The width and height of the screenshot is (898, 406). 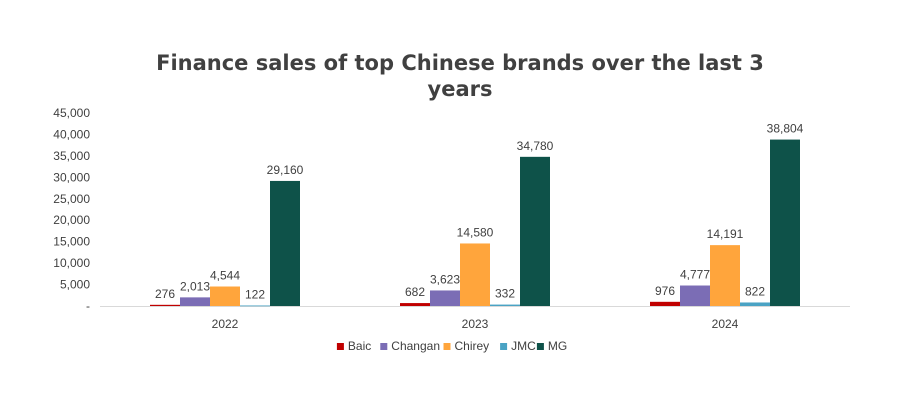 I want to click on x-tick-label: 2022, so click(x=225, y=324).